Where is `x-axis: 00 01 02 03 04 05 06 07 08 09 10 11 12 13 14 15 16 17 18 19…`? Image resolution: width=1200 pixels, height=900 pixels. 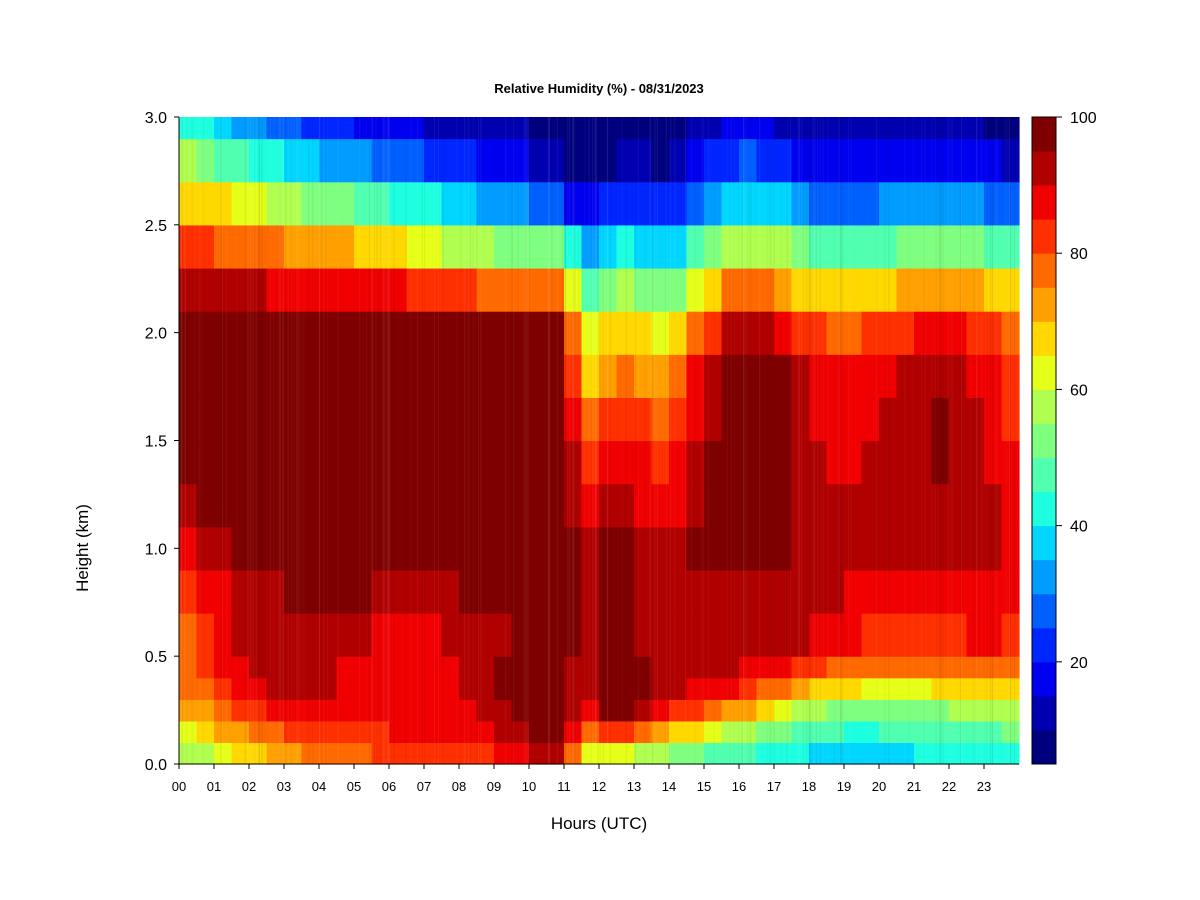
x-axis: 00 01 02 03 04 05 06 07 08 09 10 11 12 13 14 15 16 17 18 19… is located at coordinates (595, 778).